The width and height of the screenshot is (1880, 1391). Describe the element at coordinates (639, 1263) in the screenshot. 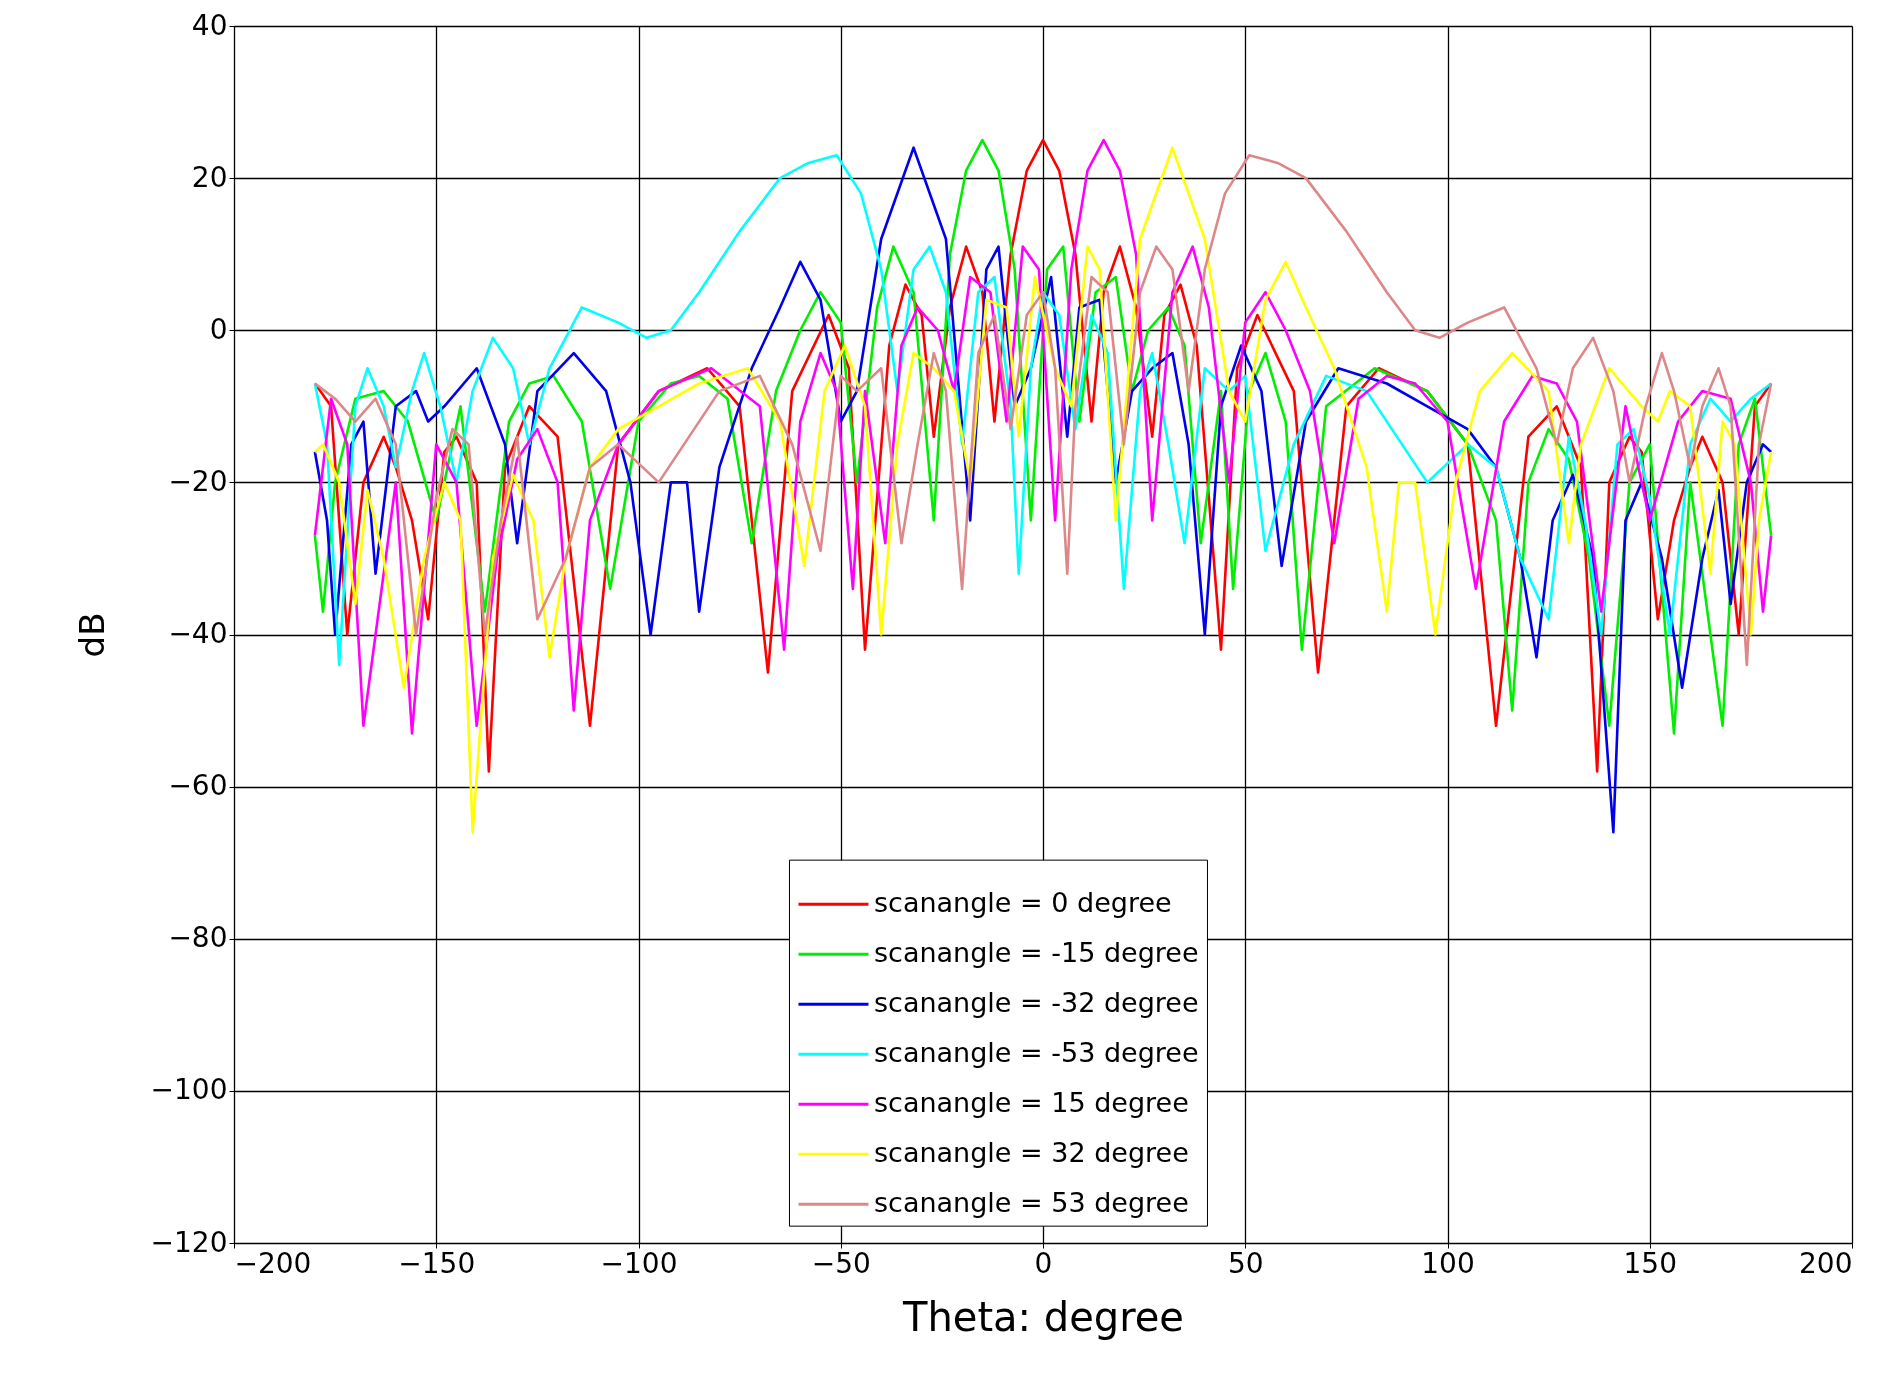

I see `x-tick-label: −100` at that location.